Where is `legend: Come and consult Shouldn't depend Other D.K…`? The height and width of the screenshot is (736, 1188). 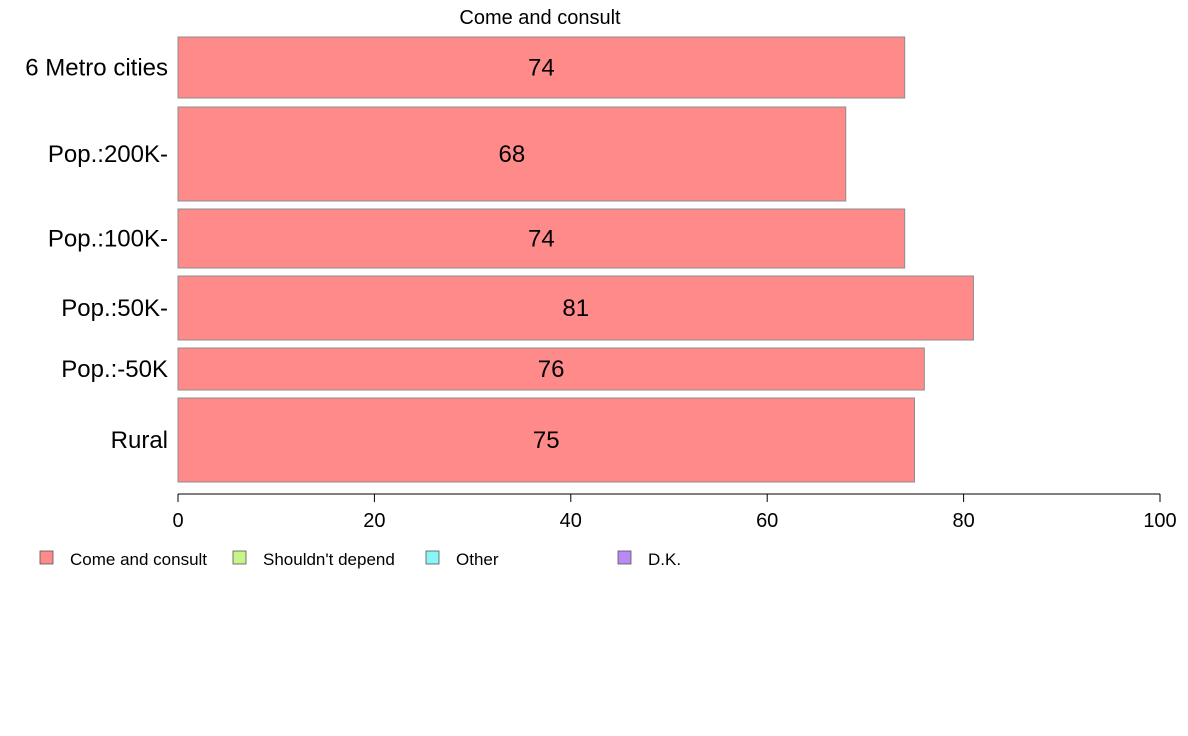
legend: Come and consult Shouldn't depend Other D.K… is located at coordinates (360, 559).